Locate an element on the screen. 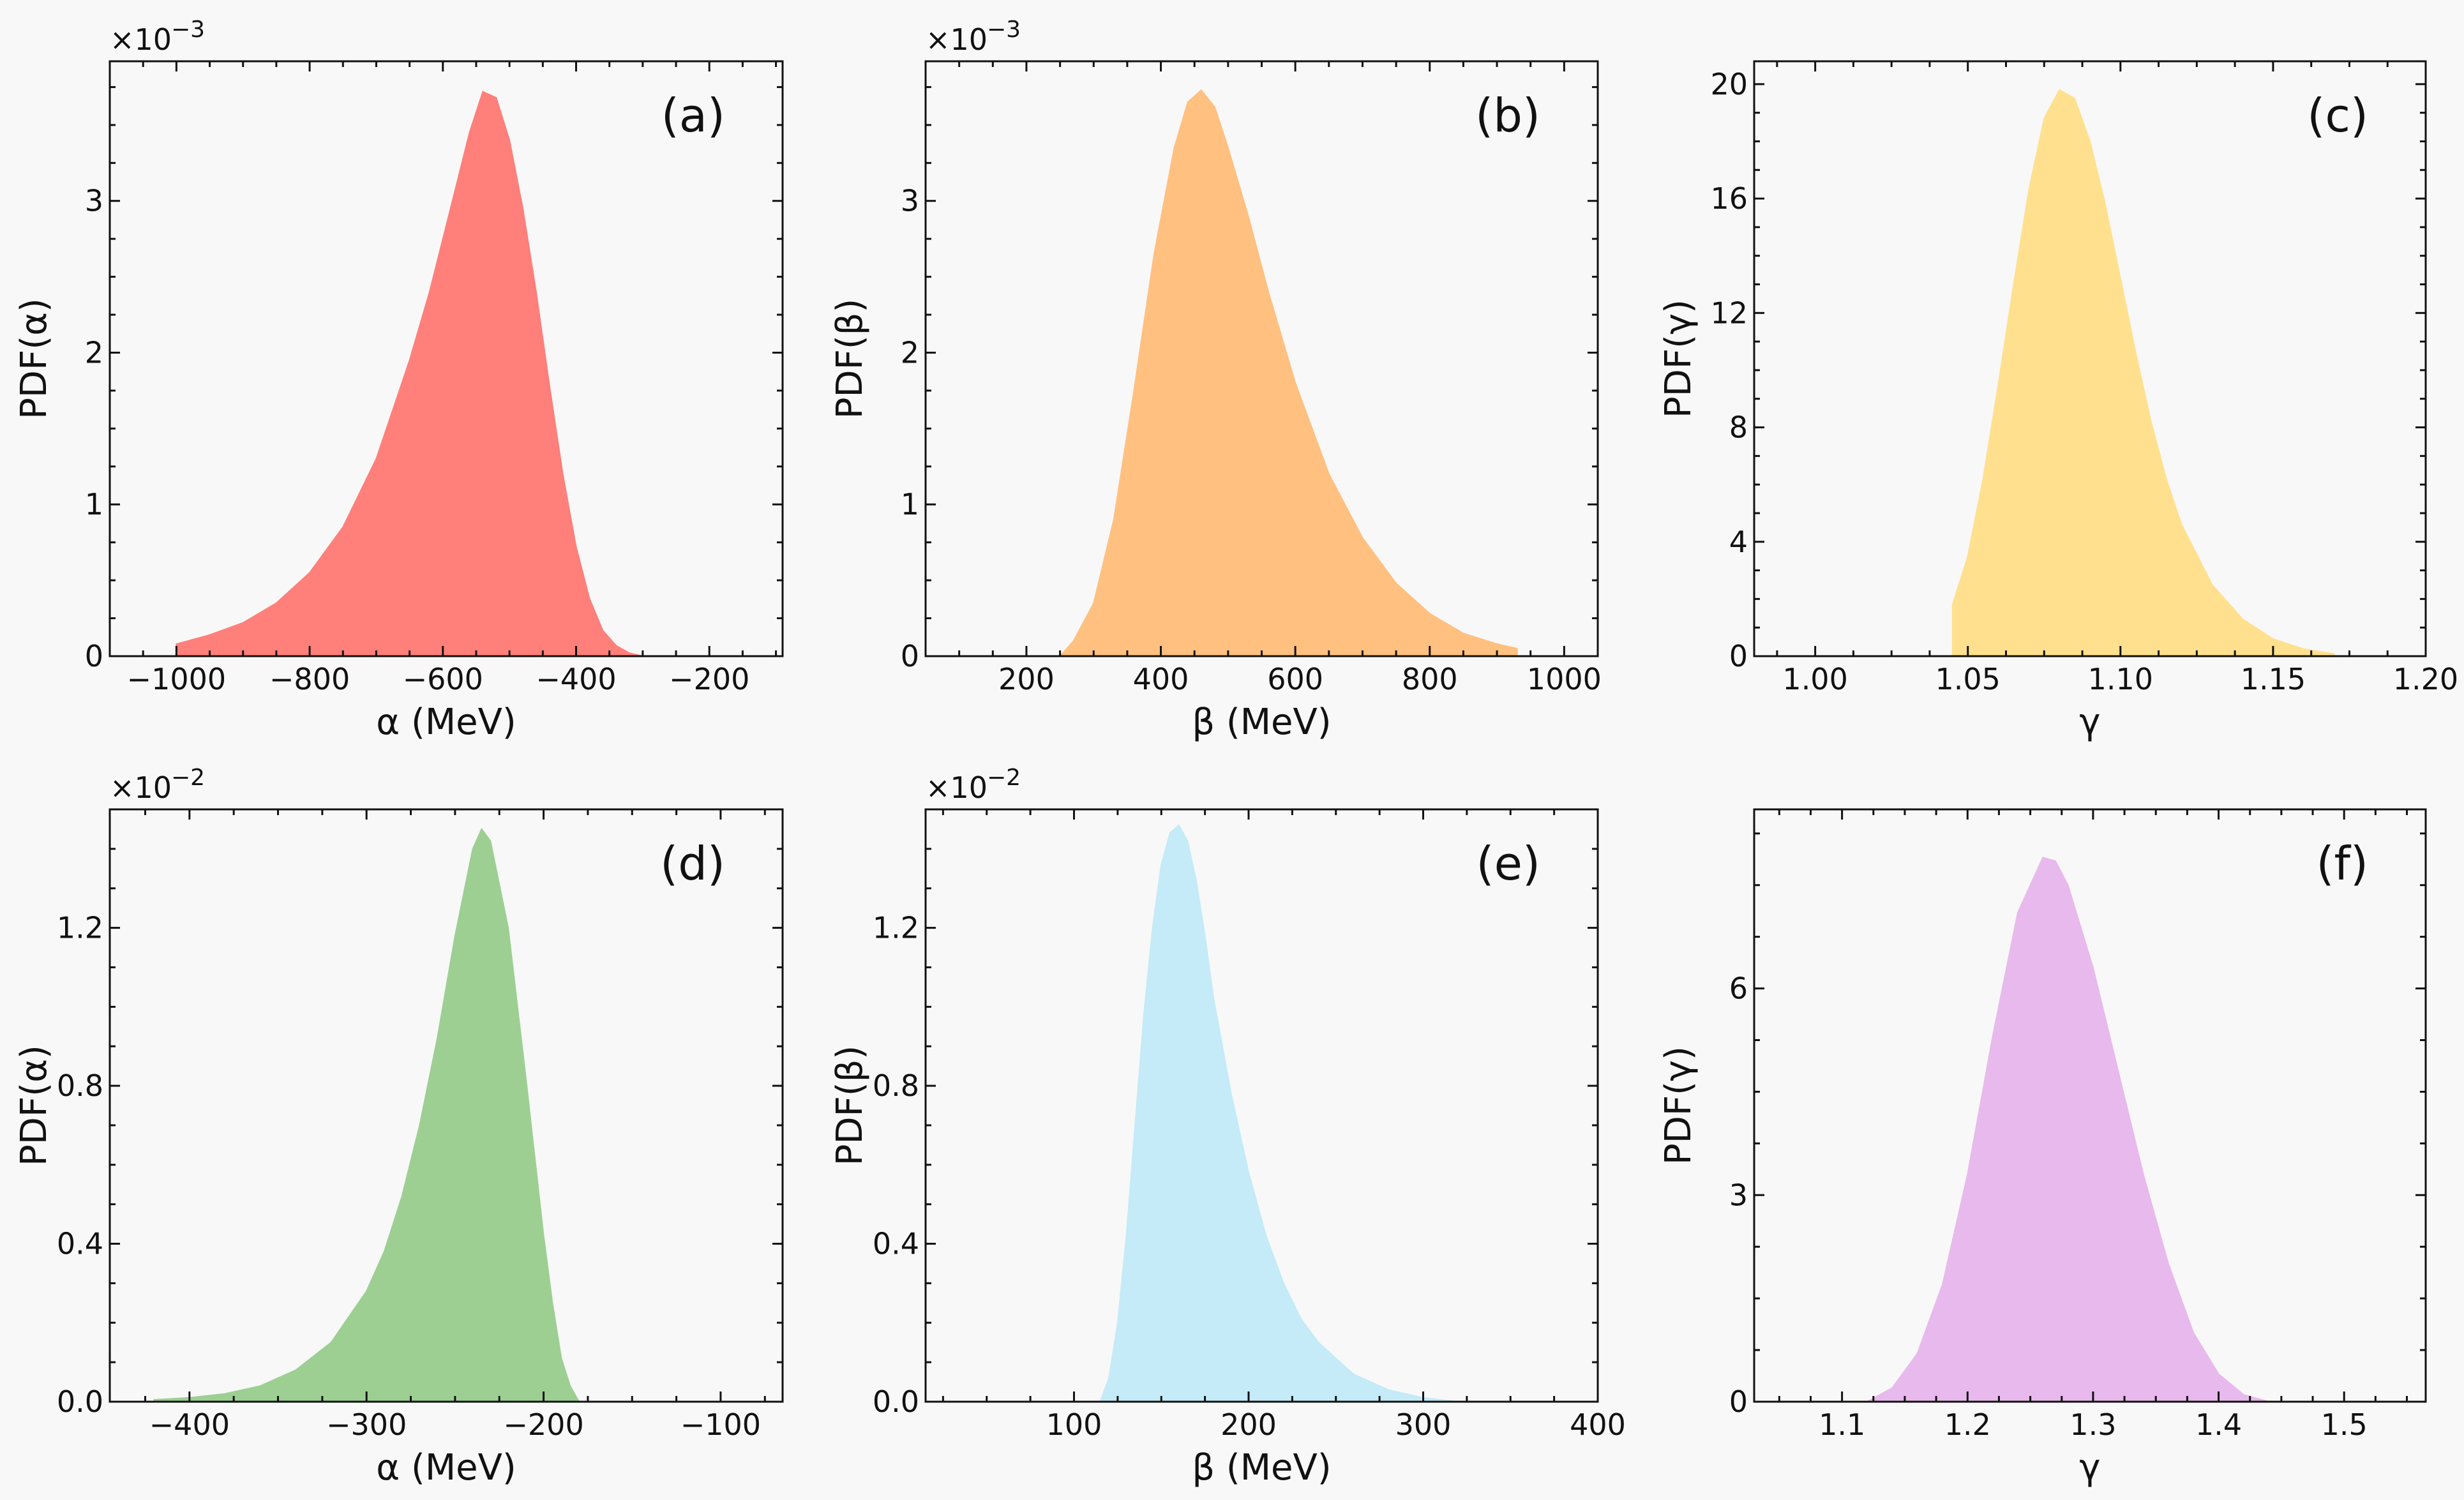  x-tick-label: 1.10 is located at coordinates (2120, 679).